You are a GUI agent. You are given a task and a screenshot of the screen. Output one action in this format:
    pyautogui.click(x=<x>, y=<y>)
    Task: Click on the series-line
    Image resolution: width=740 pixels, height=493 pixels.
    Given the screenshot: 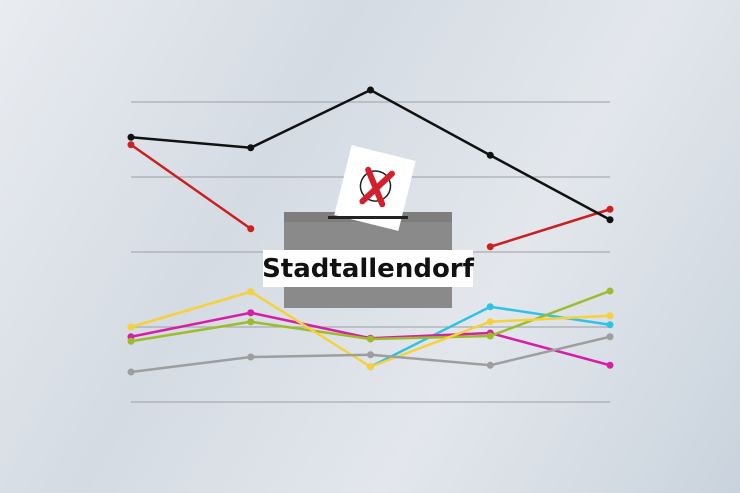 What is the action you would take?
    pyautogui.click(x=370, y=195)
    